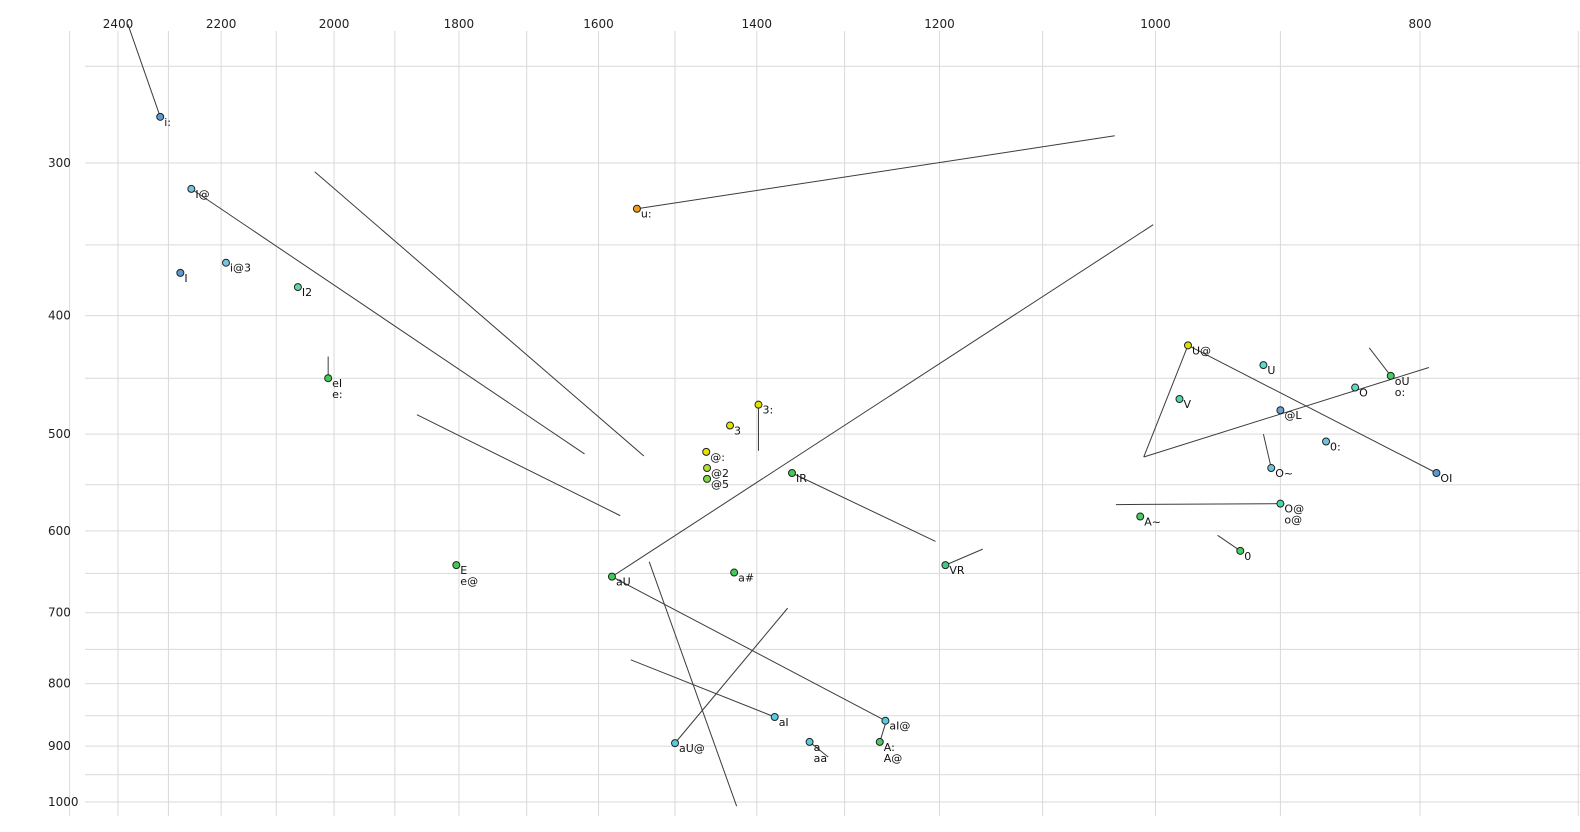  Describe the element at coordinates (893, 758) in the screenshot. I see `vowel-label: A@` at that location.